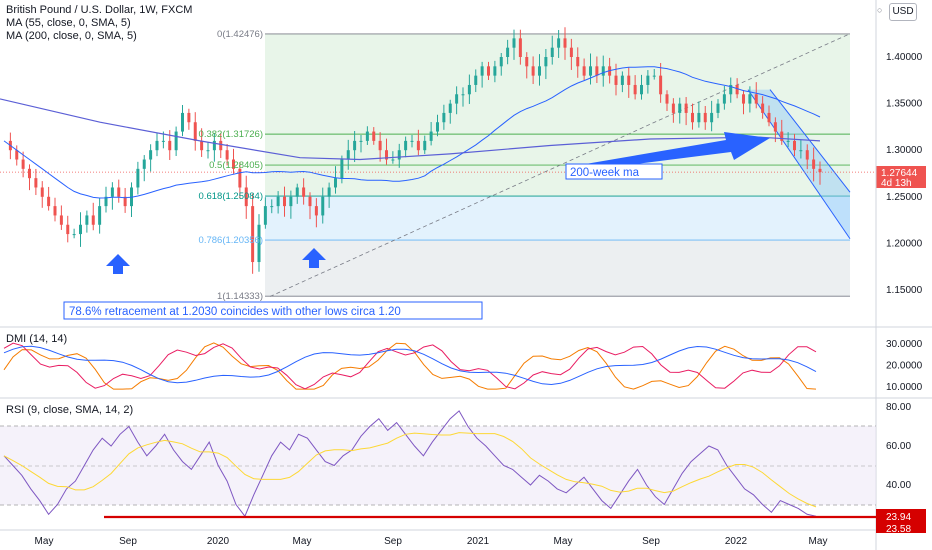 The width and height of the screenshot is (932, 550). Describe the element at coordinates (799, 164) in the screenshot. I see `channel-lower` at that location.